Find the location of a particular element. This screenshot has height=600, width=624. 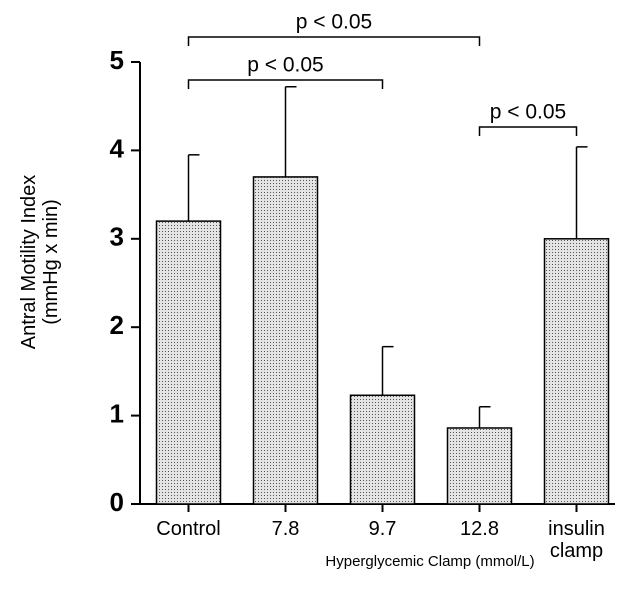

x-tick-label: 12.8 is located at coordinates (479, 529).